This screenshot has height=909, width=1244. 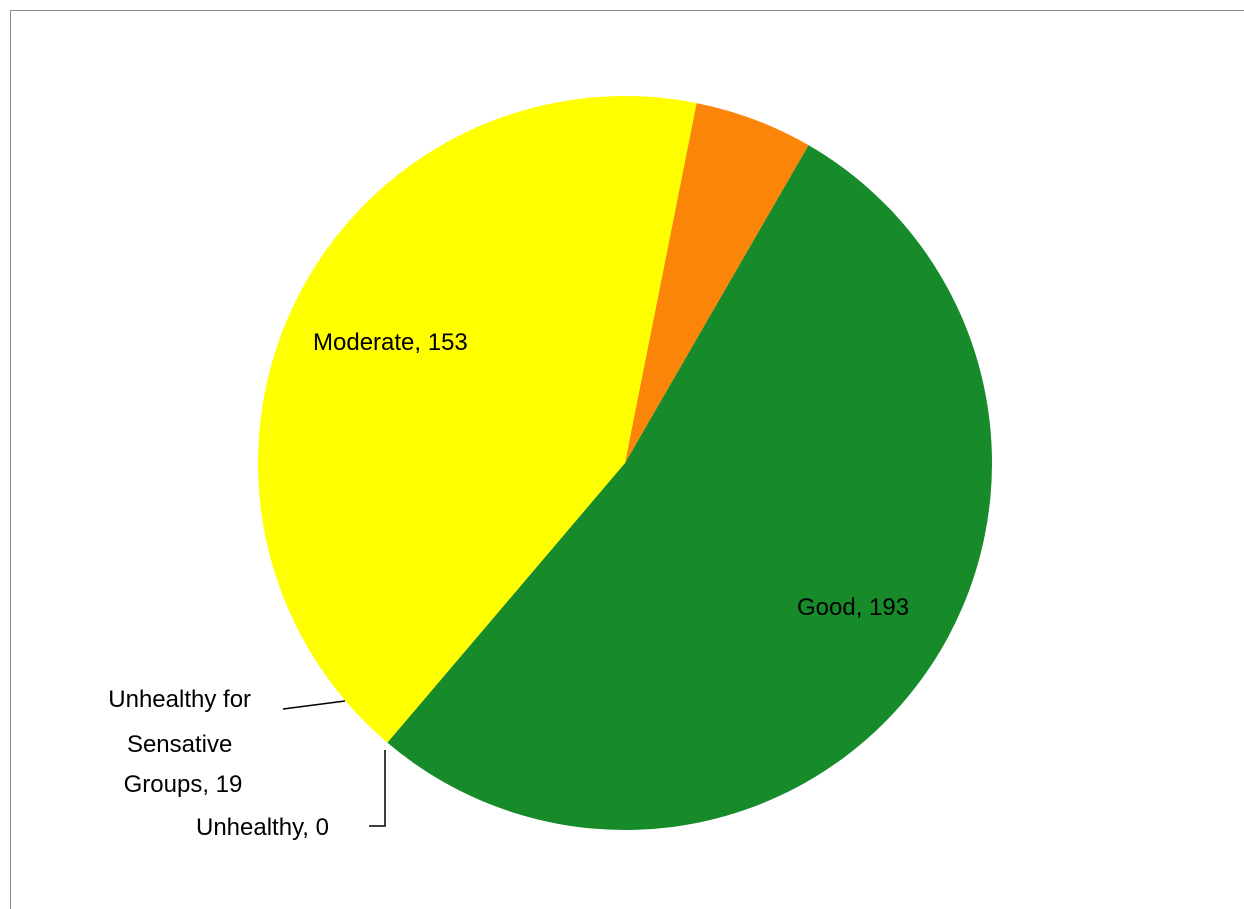 What do you see at coordinates (262, 827) in the screenshot?
I see `data-label-unhealthy: Unhealthy, 0` at bounding box center [262, 827].